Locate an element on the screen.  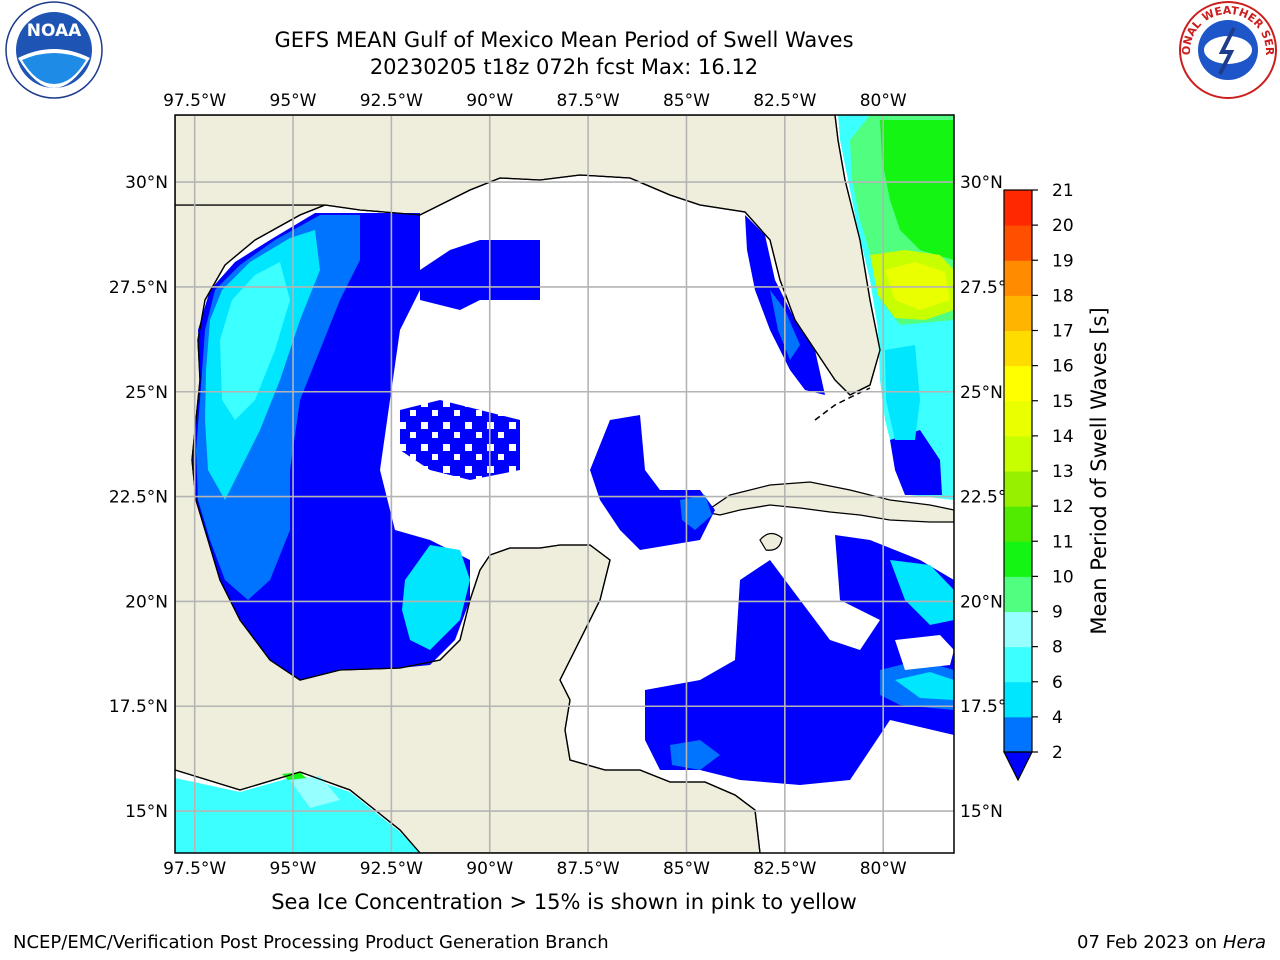
colorbar-tick-label: 15 is located at coordinates (1063, 402).